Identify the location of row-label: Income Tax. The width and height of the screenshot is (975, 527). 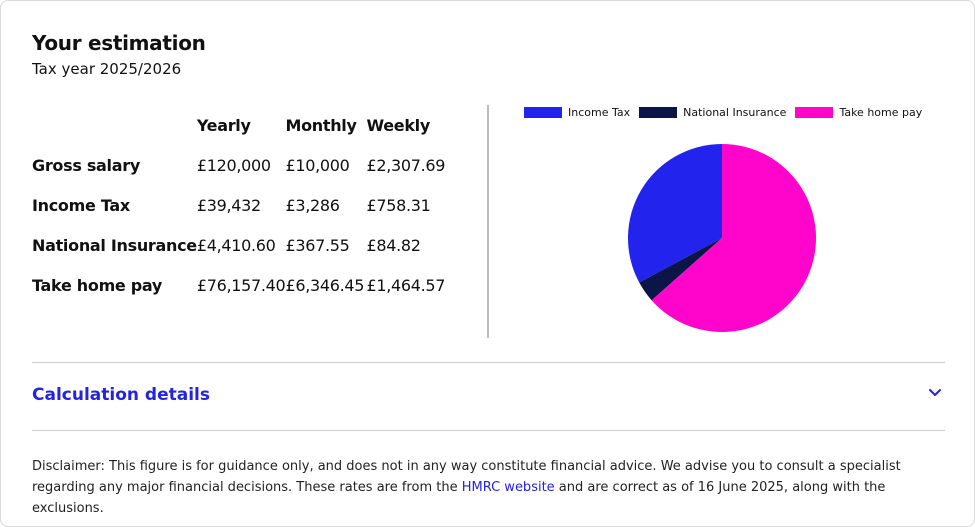
(81, 205).